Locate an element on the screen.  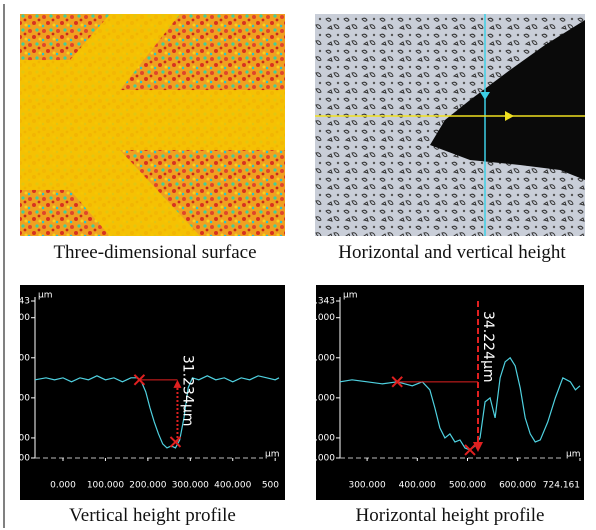
caption: Vertical height profile is located at coordinates (152, 515).